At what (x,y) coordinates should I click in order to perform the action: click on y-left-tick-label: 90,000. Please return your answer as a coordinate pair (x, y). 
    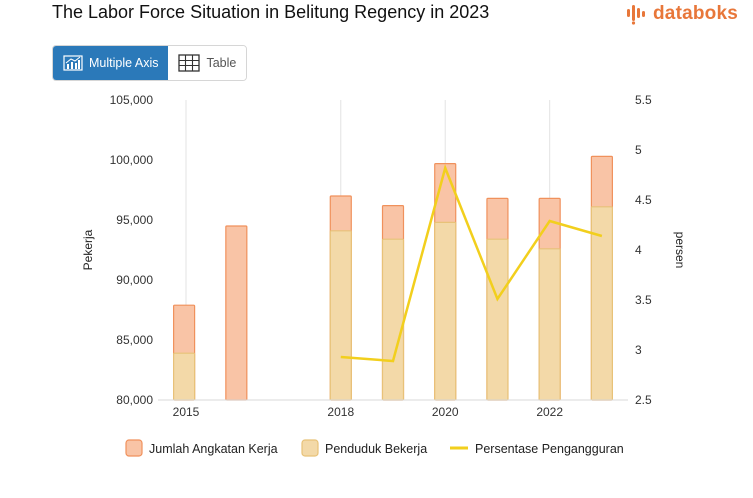
    Looking at the image, I should click on (134, 280).